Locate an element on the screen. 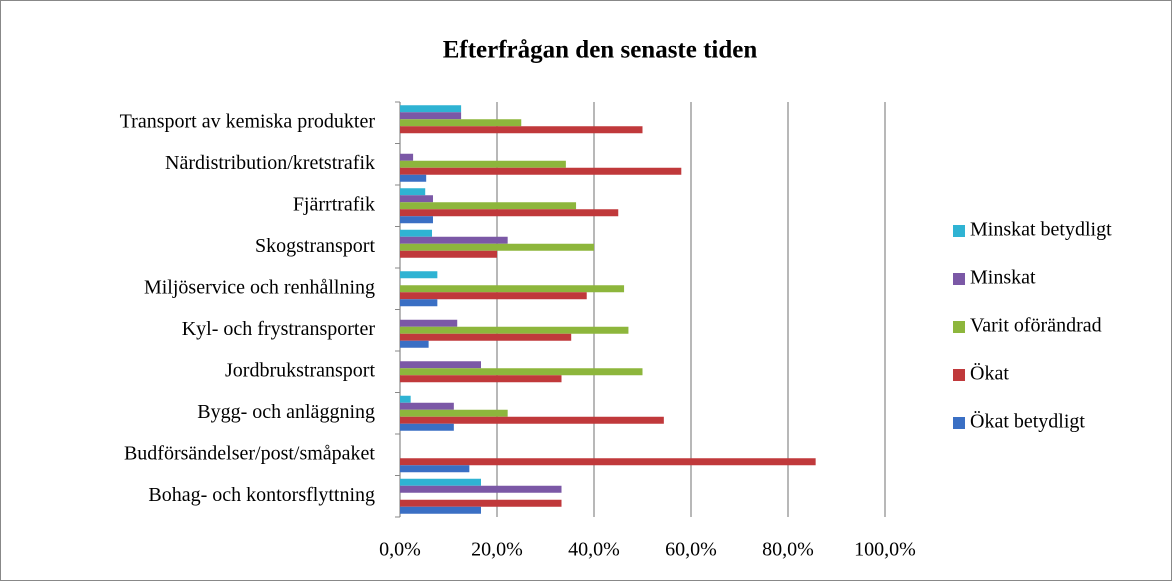  legend-label: Minskat is located at coordinates (1003, 278).